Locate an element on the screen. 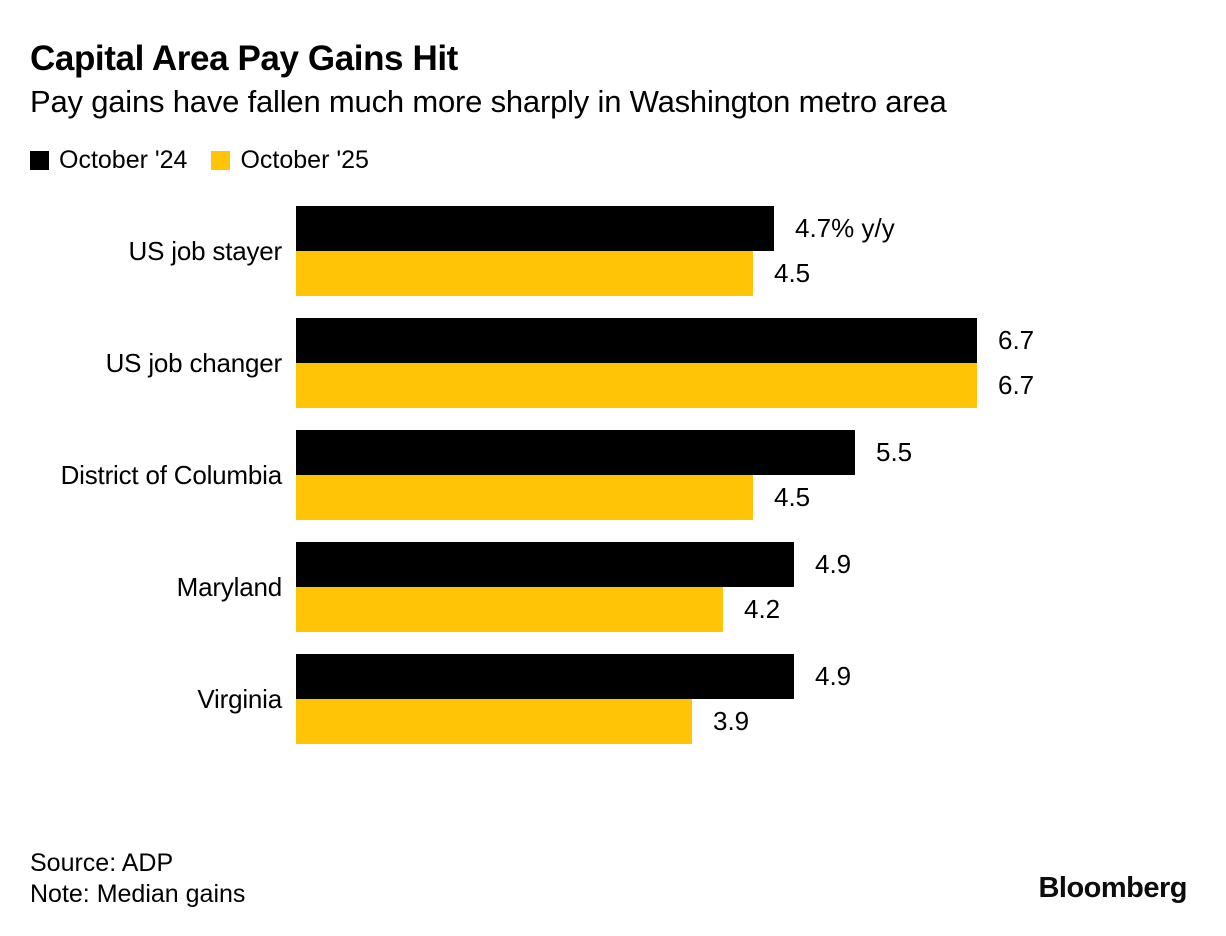  bar-line: 4.2 is located at coordinates (746, 609).